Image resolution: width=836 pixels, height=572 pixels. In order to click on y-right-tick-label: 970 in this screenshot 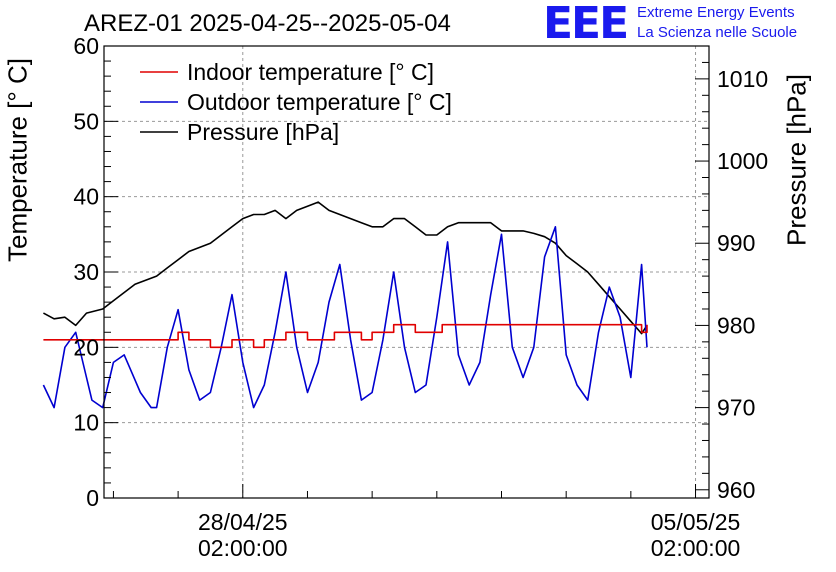, I will do `click(736, 408)`.